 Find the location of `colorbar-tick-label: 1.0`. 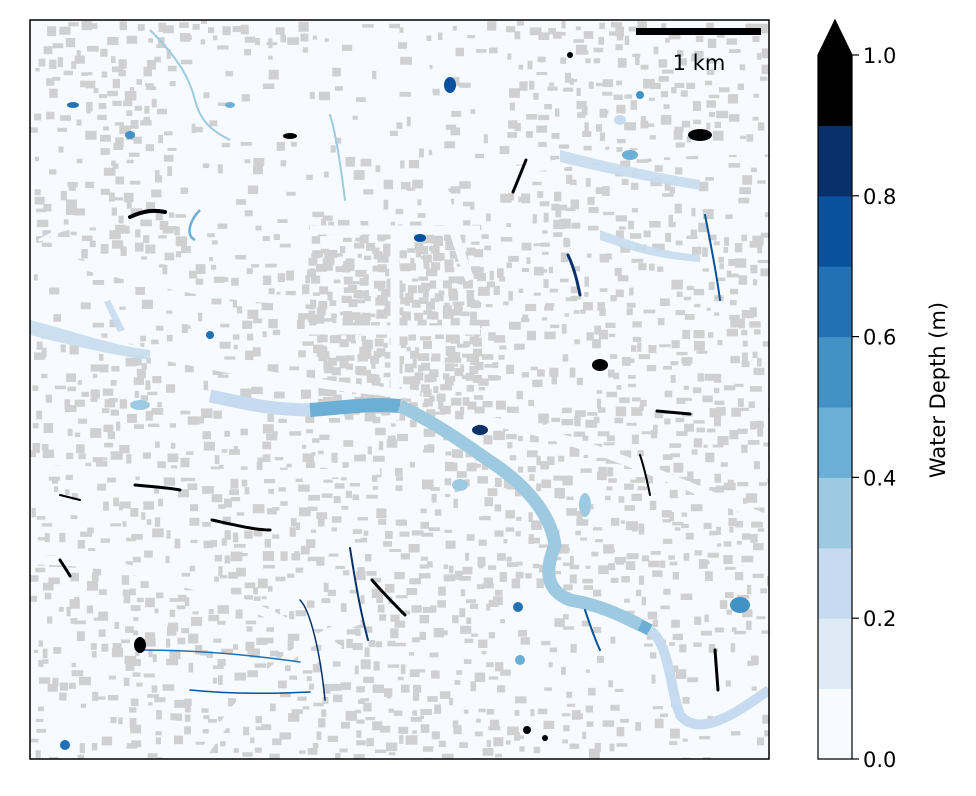

colorbar-tick-label: 1.0 is located at coordinates (879, 56).